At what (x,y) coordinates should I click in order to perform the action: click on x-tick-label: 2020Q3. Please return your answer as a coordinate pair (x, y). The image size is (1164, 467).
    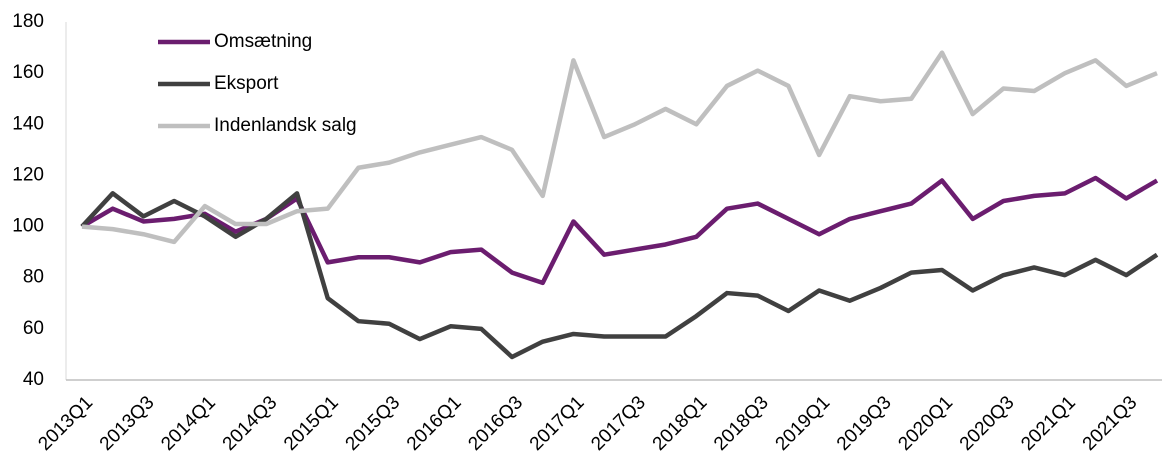
    Looking at the image, I should click on (987, 423).